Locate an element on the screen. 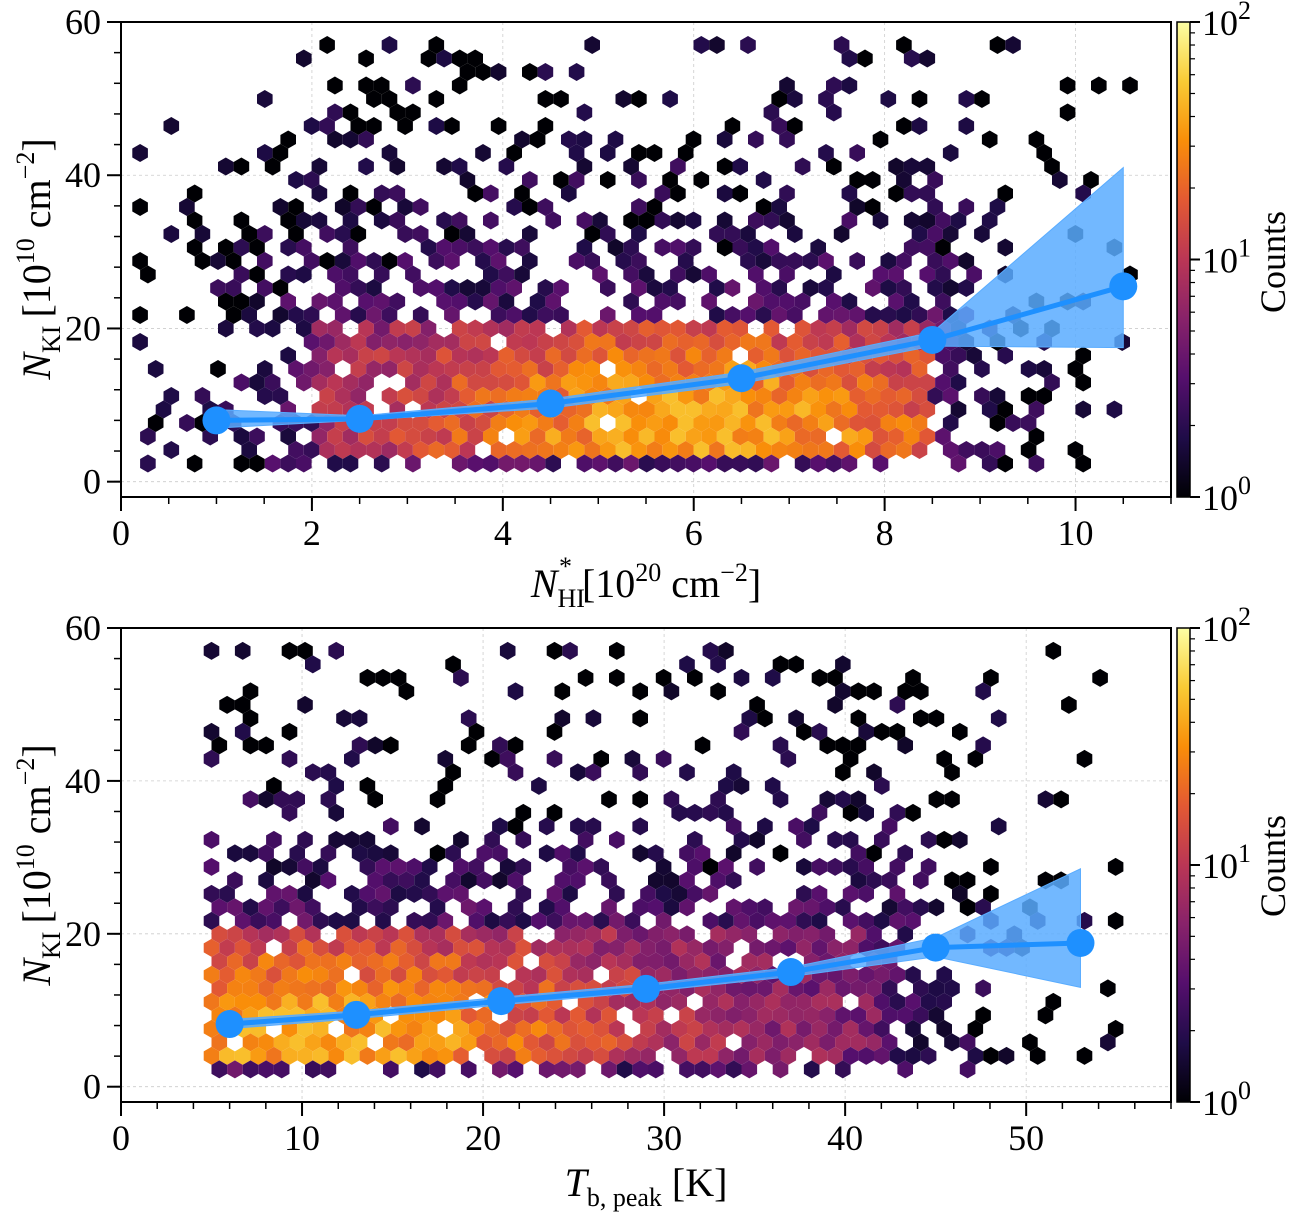 Image resolution: width=1303 pixels, height=1220 pixels. x-tick-label: 6 is located at coordinates (694, 533).